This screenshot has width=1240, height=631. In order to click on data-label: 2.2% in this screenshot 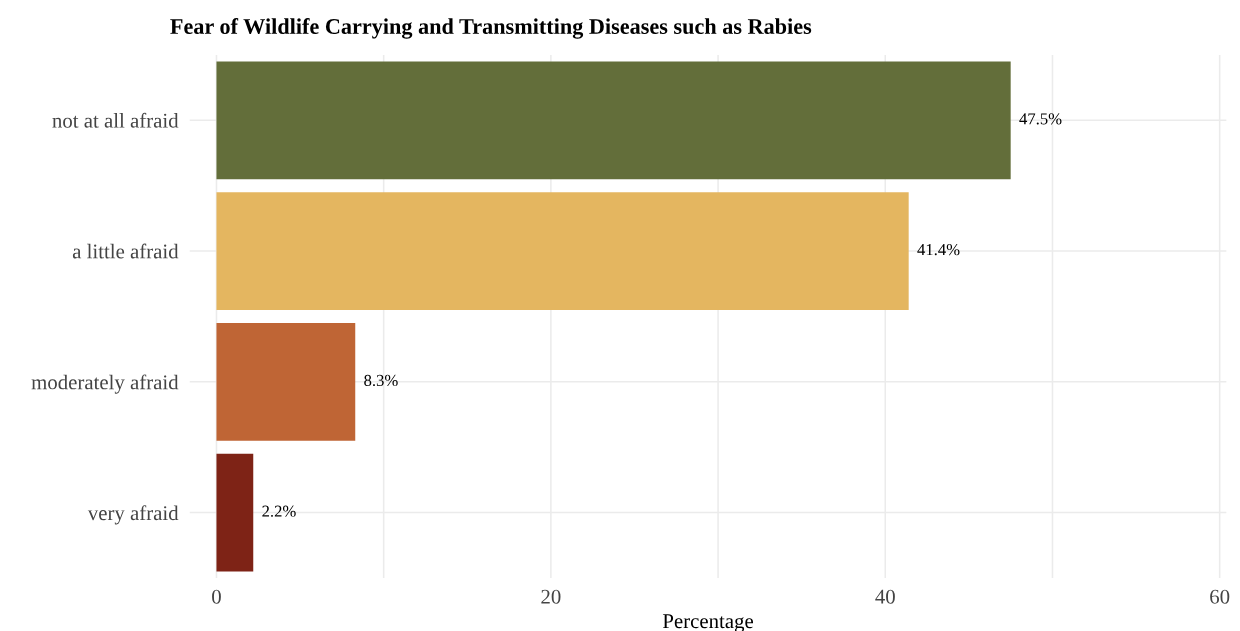, I will do `click(279, 511)`.